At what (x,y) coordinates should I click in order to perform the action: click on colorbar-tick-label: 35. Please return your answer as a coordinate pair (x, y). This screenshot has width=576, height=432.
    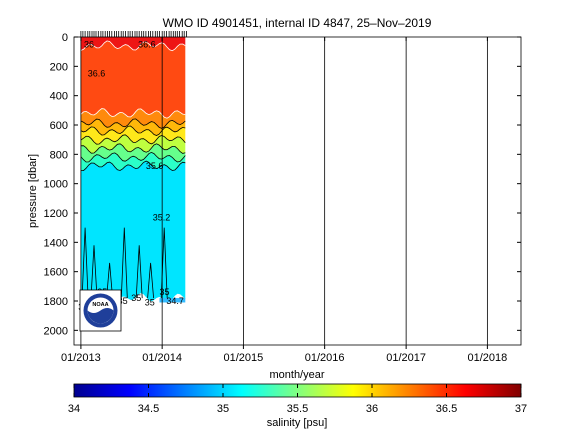
    Looking at the image, I should click on (223, 409).